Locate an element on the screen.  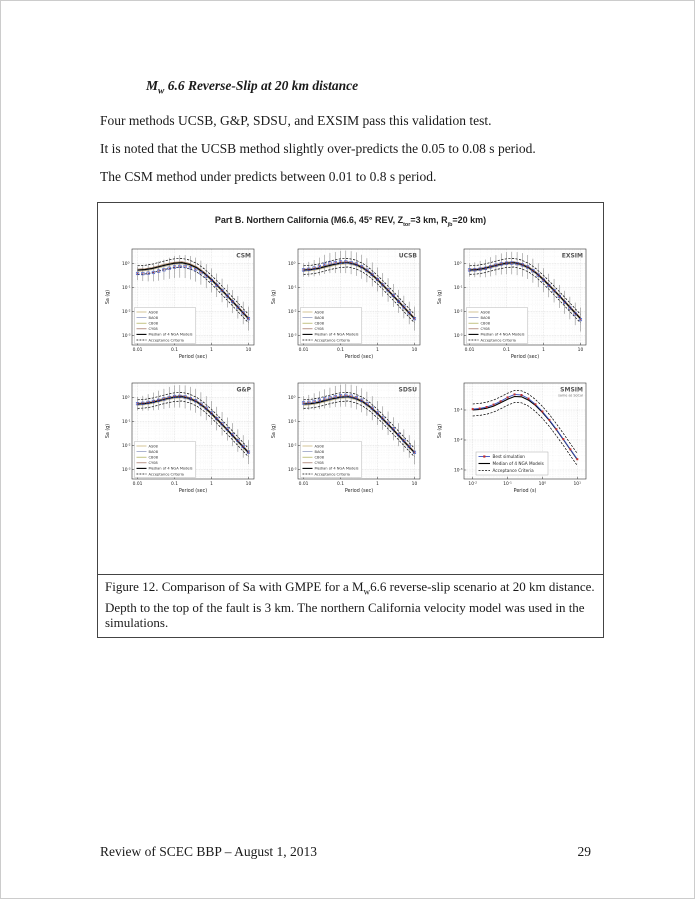
page-footer: Review of SCEC BBP – August 1, 2013 29 is located at coordinates (345, 852).